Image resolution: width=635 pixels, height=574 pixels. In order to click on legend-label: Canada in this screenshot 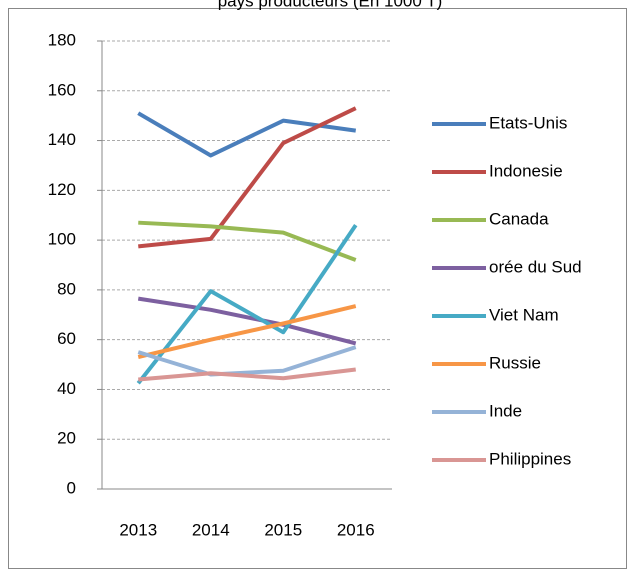, I will do `click(519, 218)`.